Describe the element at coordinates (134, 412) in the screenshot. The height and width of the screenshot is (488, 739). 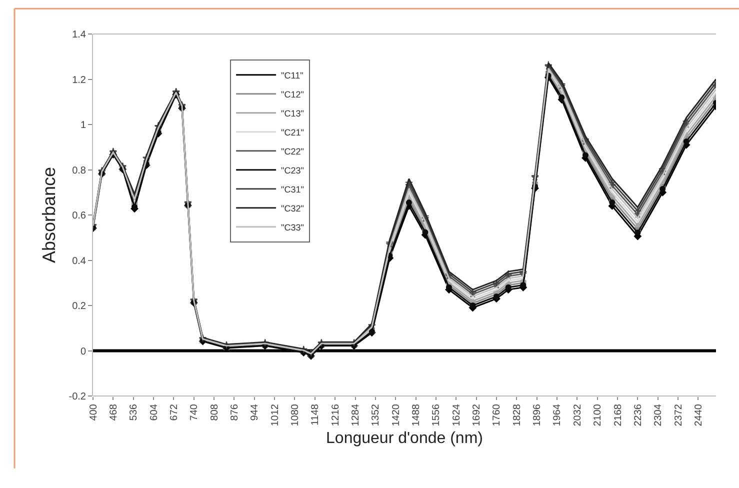
I see `x-tick-label: 536` at that location.